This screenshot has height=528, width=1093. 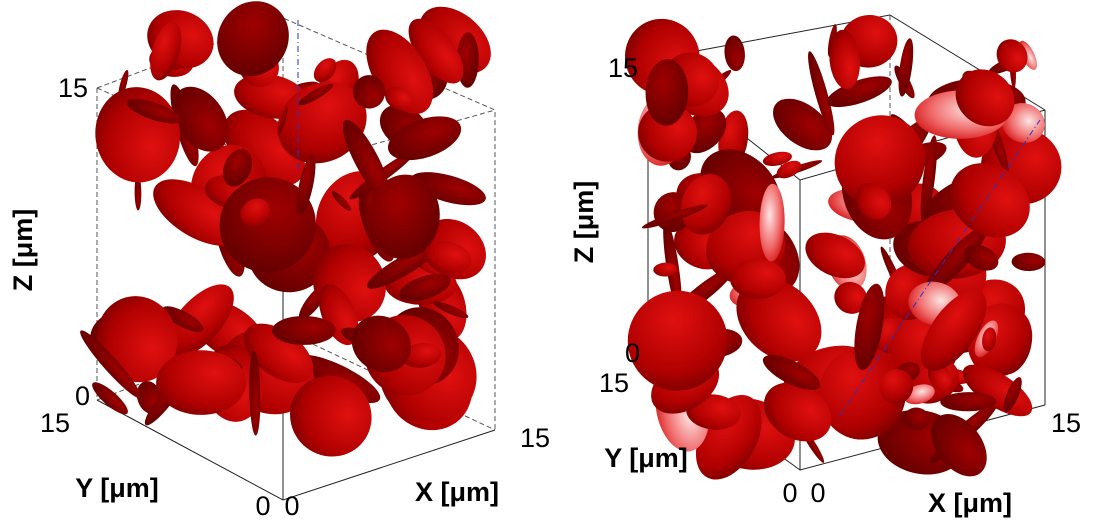 I want to click on axis-guide, so click(x=940, y=267).